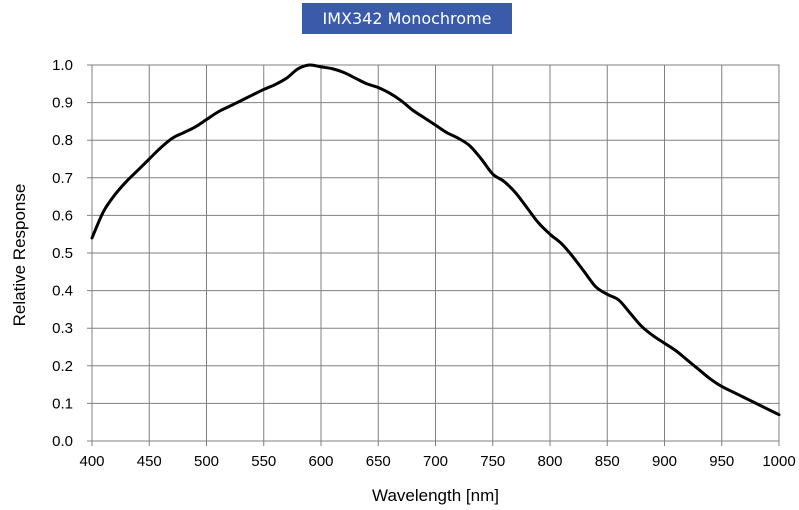  I want to click on y-tick-label: 0.6, so click(62, 215).